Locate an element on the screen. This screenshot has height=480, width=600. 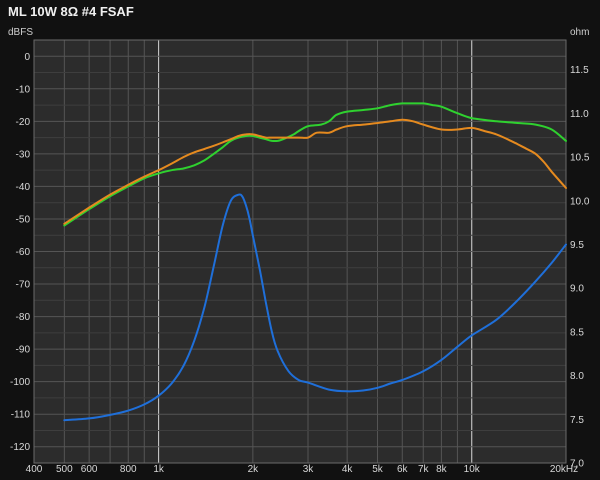
y-tick-label: -120 is located at coordinates (20, 447).